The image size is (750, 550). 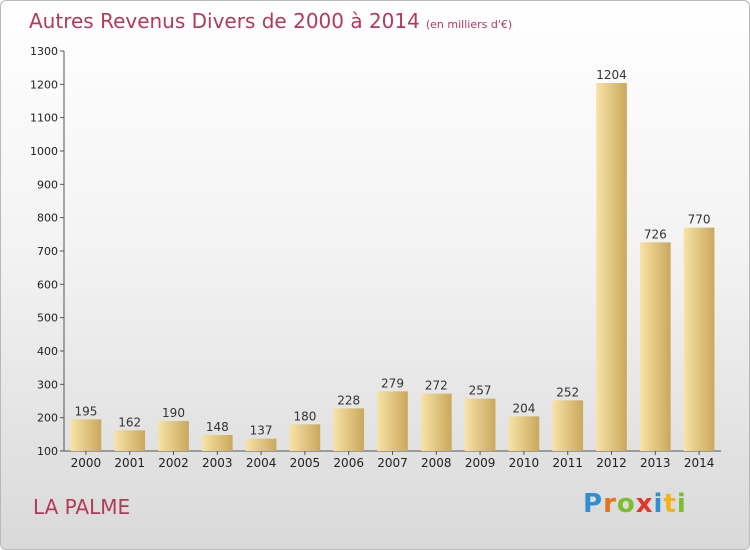 What do you see at coordinates (480, 391) in the screenshot?
I see `bar-value-label: 257` at bounding box center [480, 391].